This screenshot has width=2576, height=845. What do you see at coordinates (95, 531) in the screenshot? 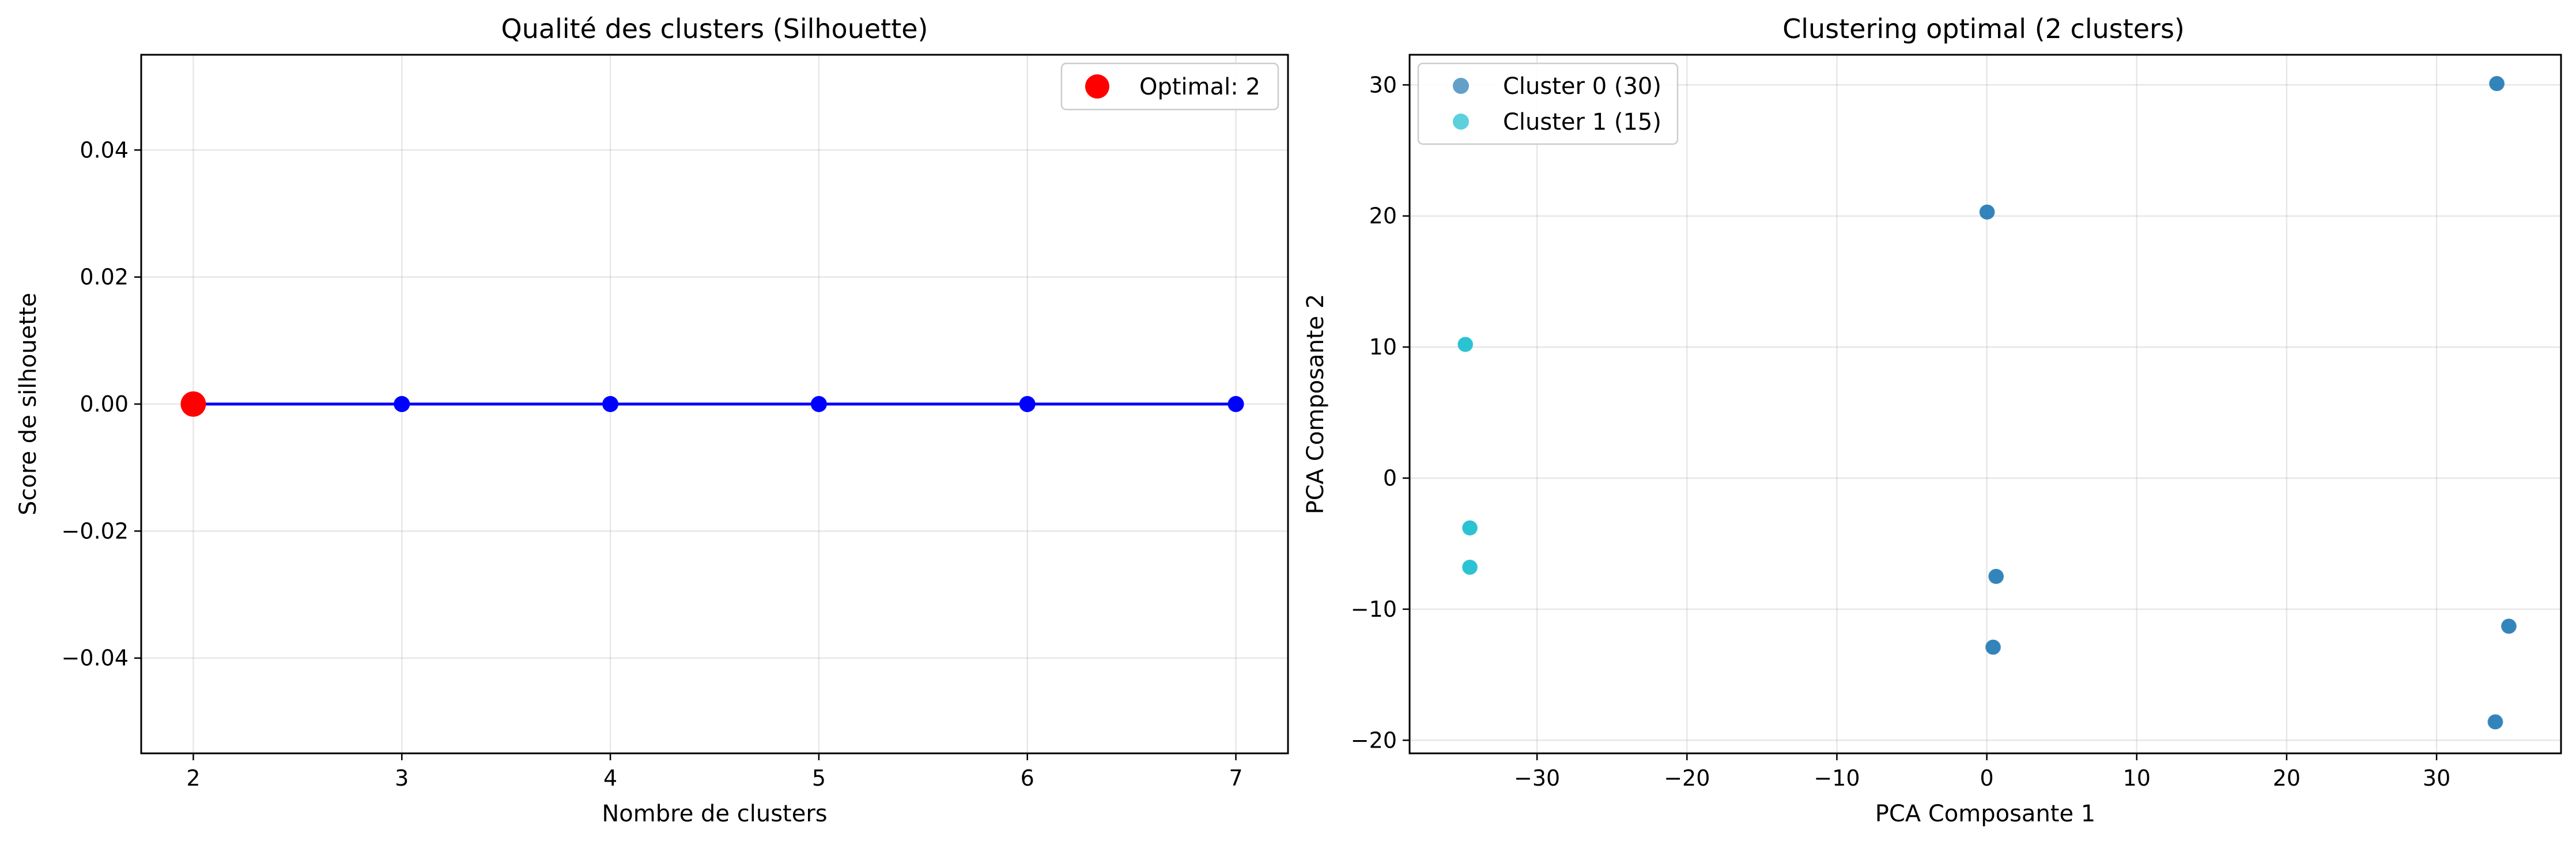
I see `y-tick-label: −0.02` at bounding box center [95, 531].